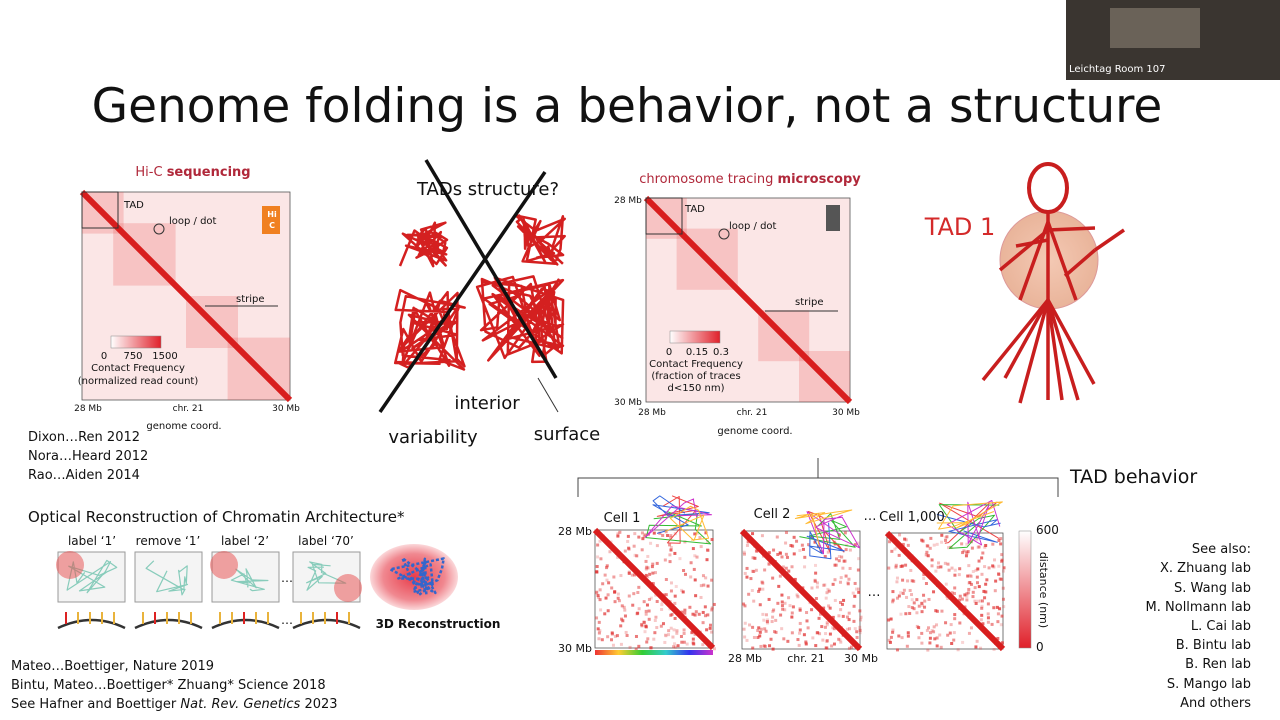 This screenshot has width=1280, height=720. What do you see at coordinates (250, 299) in the screenshot?
I see `map-label: stripe` at bounding box center [250, 299].